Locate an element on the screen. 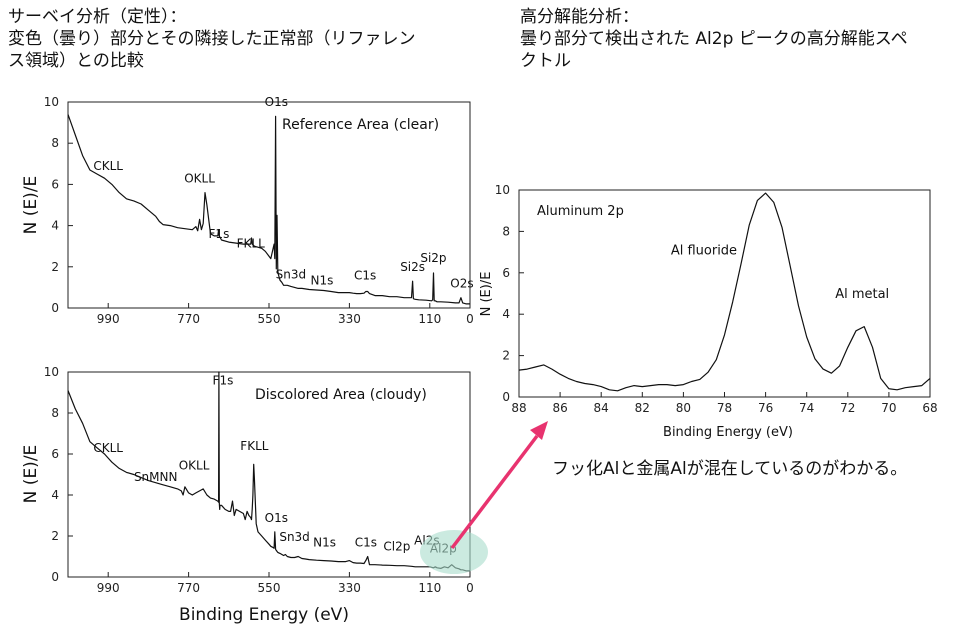  al2p-x-tick-label: 82 is located at coordinates (642, 408).